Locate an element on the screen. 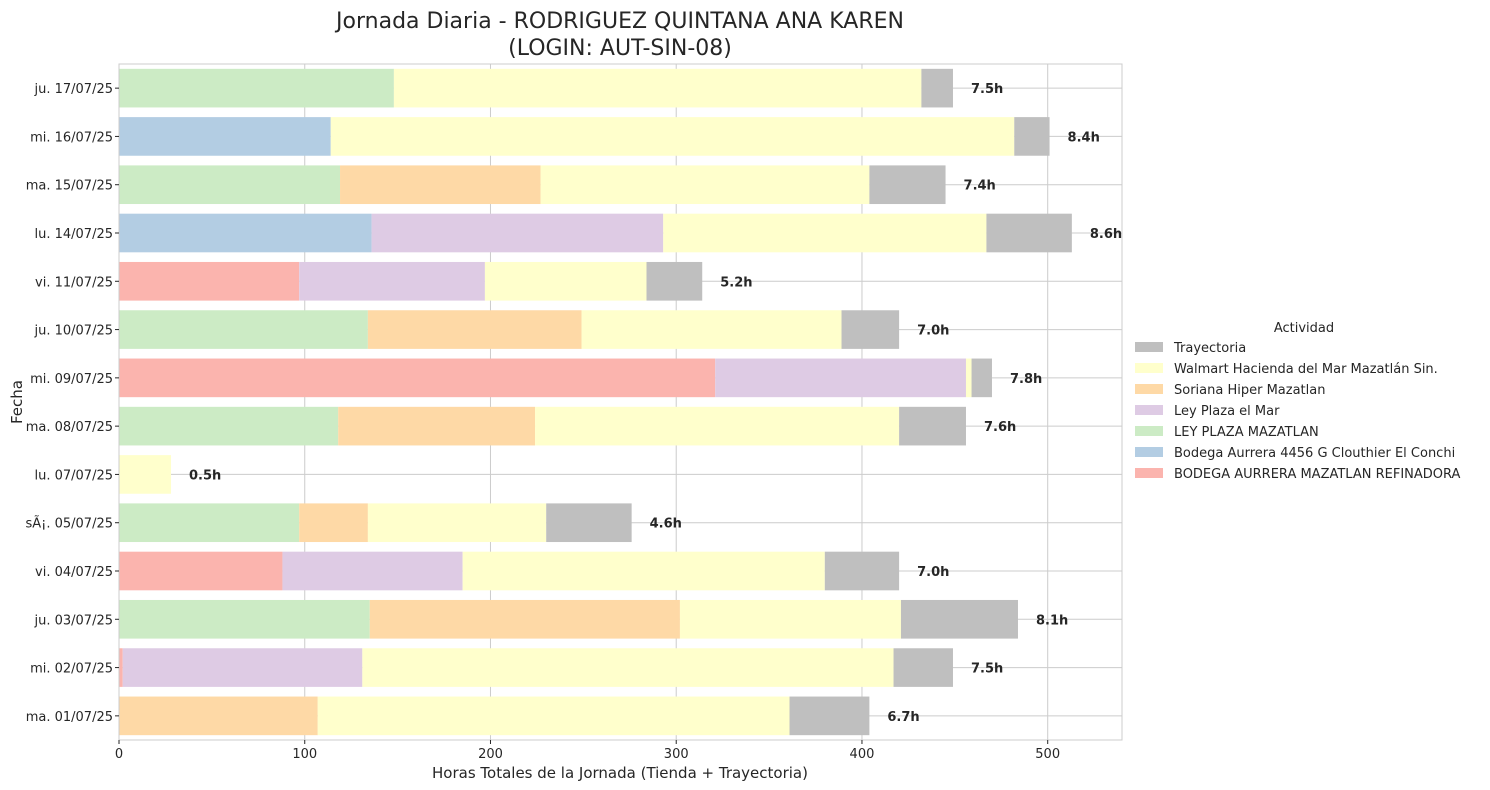  x-tick-label: 500 is located at coordinates (1047, 754).